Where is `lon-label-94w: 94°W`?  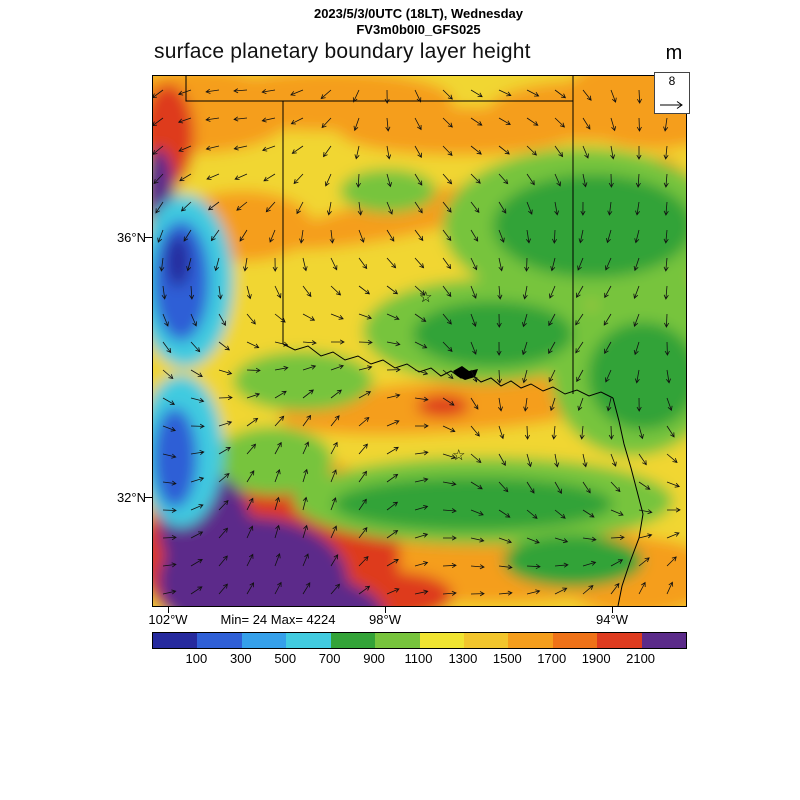
lon-label-94w: 94°W is located at coordinates (612, 619).